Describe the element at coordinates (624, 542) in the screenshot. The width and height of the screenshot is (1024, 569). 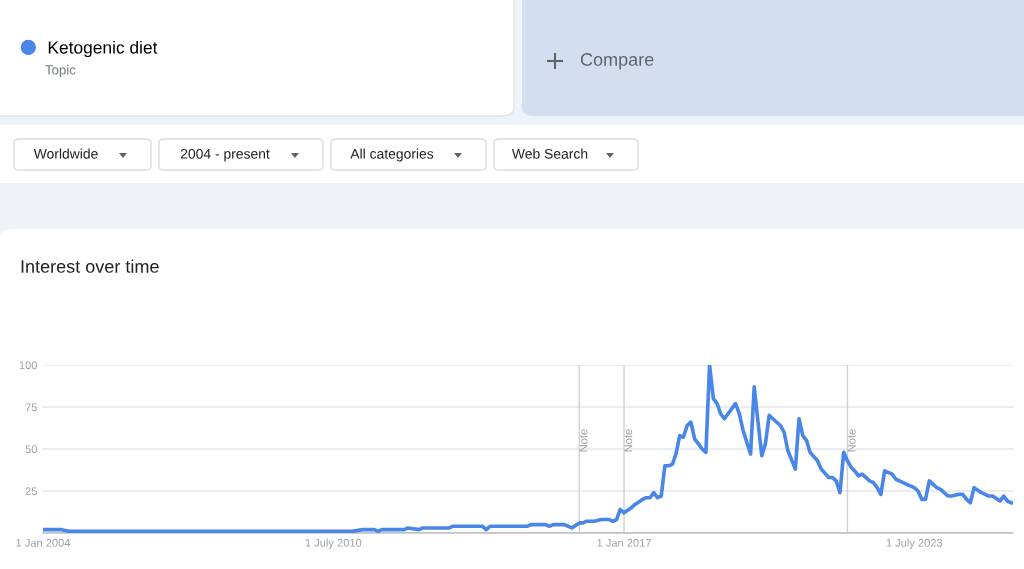
I see `x-tick-label: 1 Jan 2017` at that location.